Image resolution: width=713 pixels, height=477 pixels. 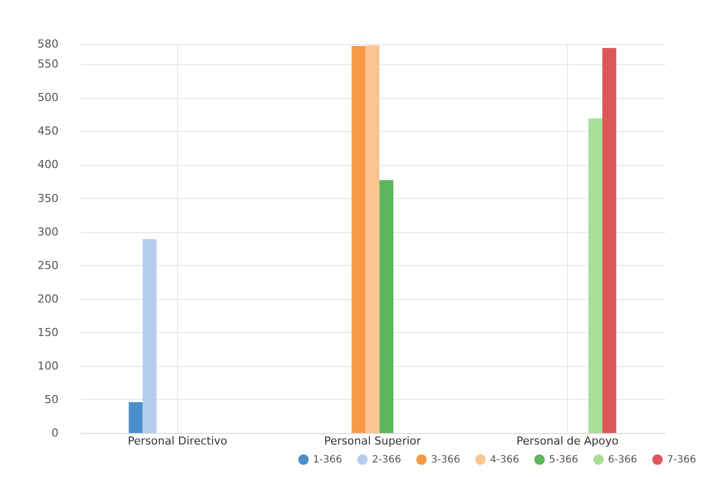 What do you see at coordinates (48, 332) in the screenshot?
I see `y-tick-label: 150` at bounding box center [48, 332].